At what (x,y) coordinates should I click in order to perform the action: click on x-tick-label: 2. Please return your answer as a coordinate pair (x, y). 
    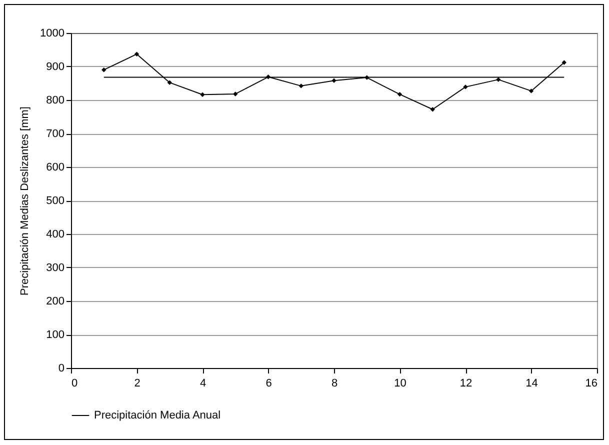
    Looking at the image, I should click on (137, 384).